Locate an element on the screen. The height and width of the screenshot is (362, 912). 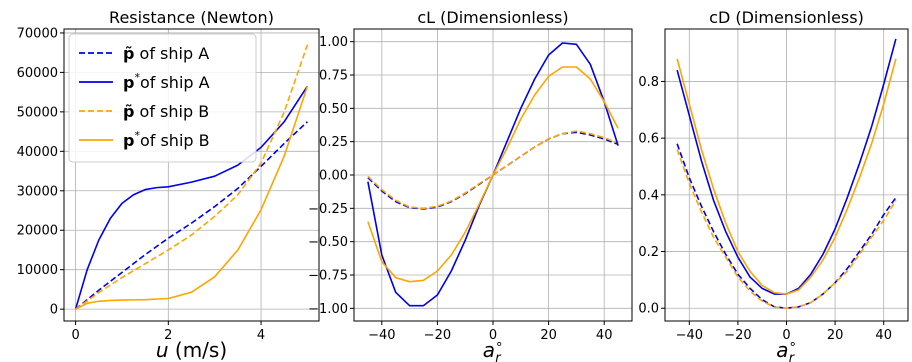
y-tick-label: 0.75 is located at coordinates (333, 76).